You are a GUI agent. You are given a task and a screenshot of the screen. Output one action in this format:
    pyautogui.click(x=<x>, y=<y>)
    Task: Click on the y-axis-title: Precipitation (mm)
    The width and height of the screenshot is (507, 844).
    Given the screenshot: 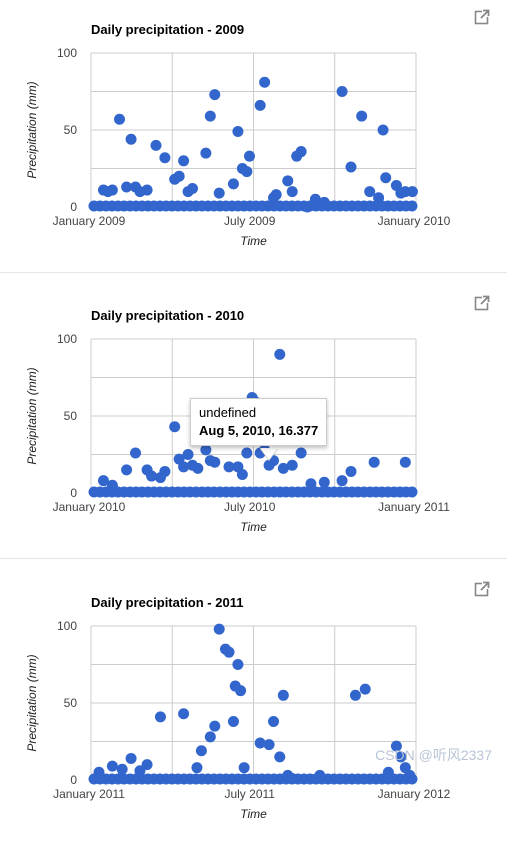 What is the action you would take?
    pyautogui.click(x=32, y=129)
    